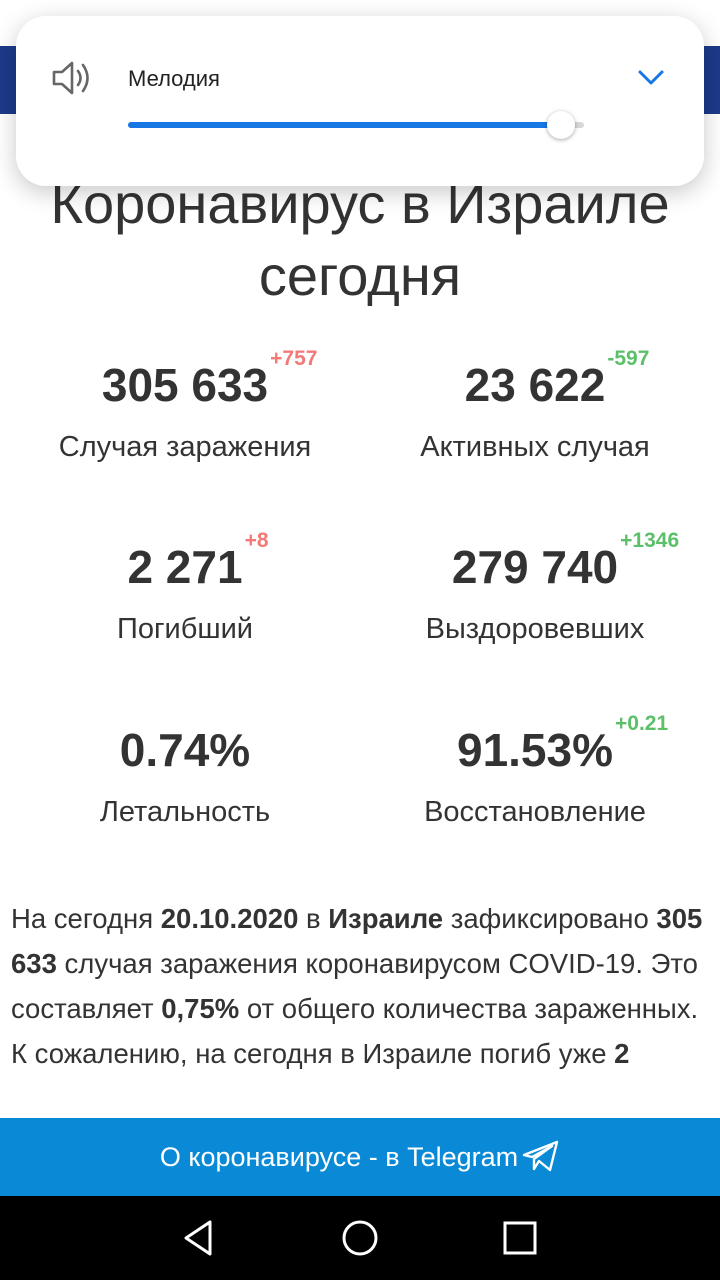 The height and width of the screenshot is (1280, 720). Describe the element at coordinates (534, 750) in the screenshot. I see `stat-value: 91.53%` at that location.